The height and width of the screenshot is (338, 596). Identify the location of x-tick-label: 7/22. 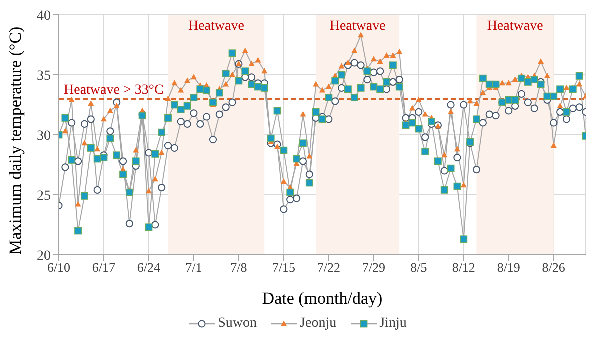
(328, 268).